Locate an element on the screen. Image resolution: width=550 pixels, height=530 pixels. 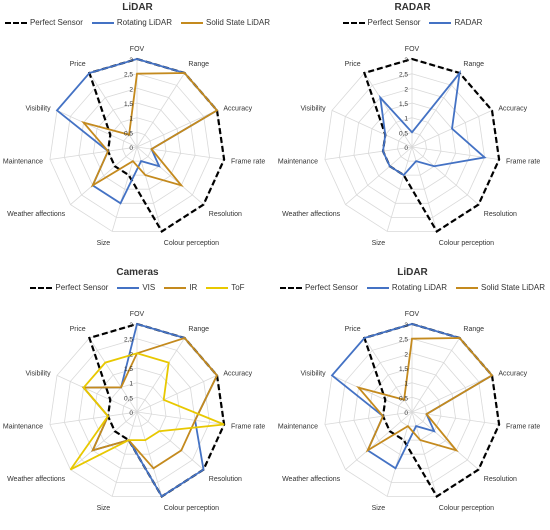
legend-label: RADAR is located at coordinates (468, 22).